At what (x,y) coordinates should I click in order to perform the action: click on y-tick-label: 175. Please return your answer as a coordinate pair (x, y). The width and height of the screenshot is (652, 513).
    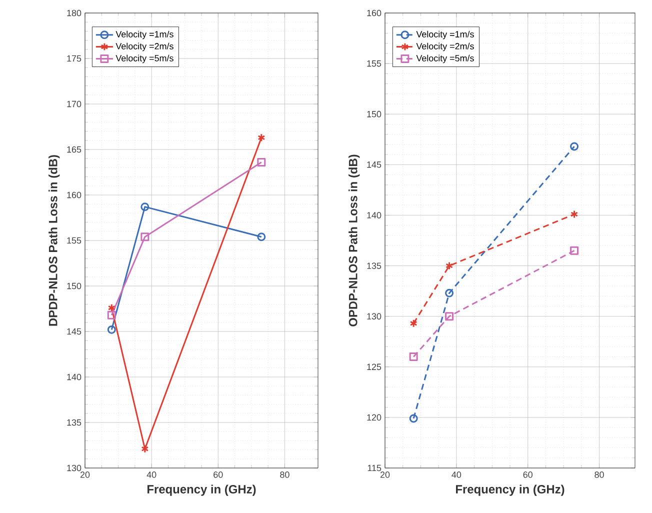
    Looking at the image, I should click on (74, 58).